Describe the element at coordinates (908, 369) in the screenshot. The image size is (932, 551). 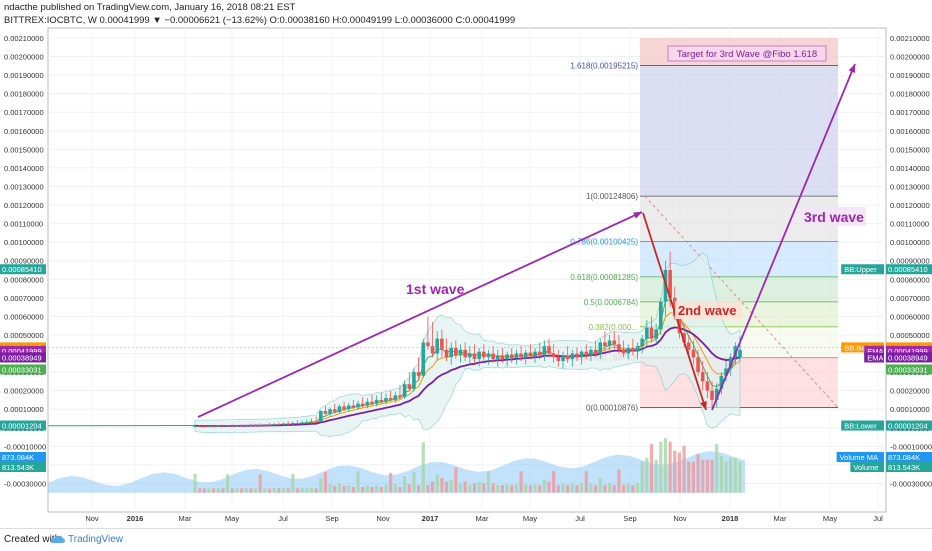
I see `price-badge-right-text: 0.00033031` at that location.